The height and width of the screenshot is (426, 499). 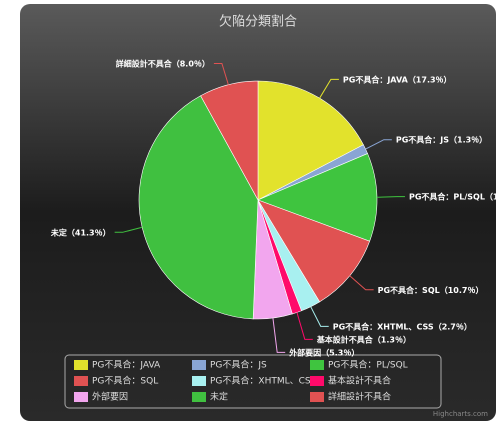 I want to click on data-label-value: （2.7％）, so click(x=453, y=326).